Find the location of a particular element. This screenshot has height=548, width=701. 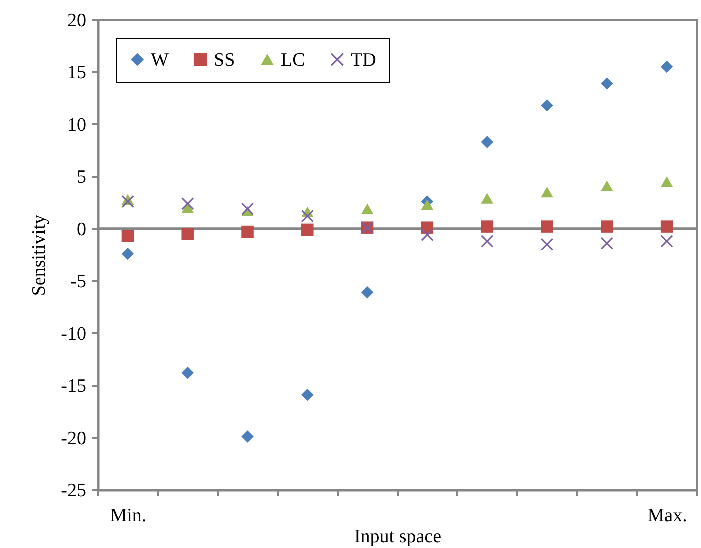

x-axis-title: Input space is located at coordinates (398, 537).